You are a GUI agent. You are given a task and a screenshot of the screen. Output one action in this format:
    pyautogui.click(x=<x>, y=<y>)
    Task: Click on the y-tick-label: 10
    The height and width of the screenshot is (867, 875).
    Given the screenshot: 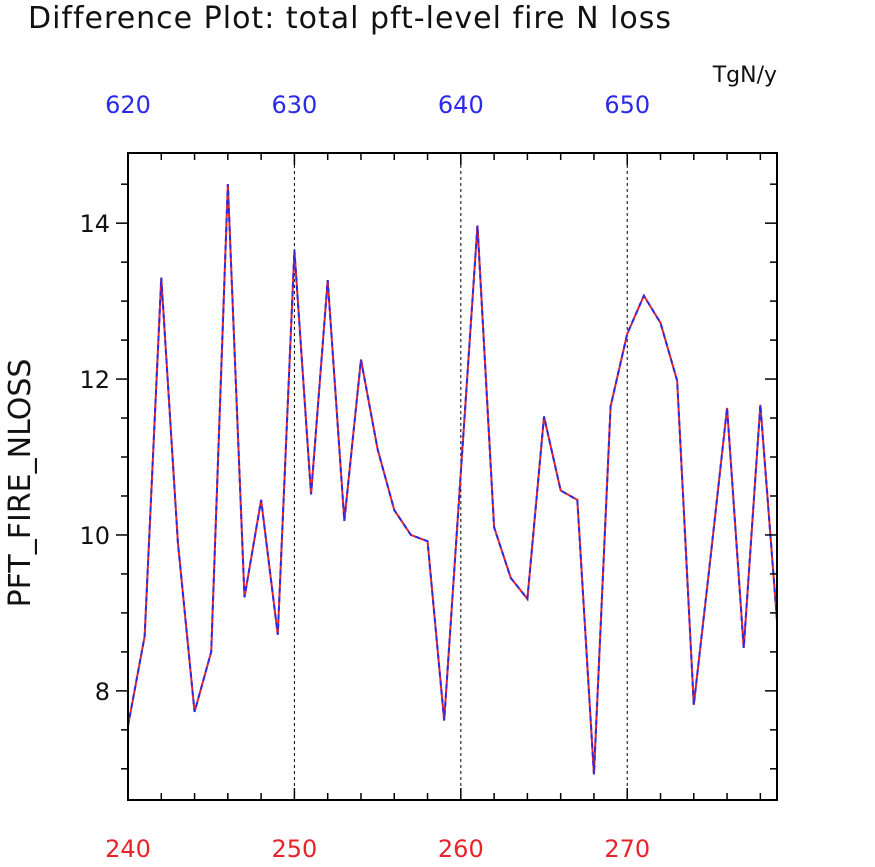 What is the action you would take?
    pyautogui.click(x=94, y=536)
    